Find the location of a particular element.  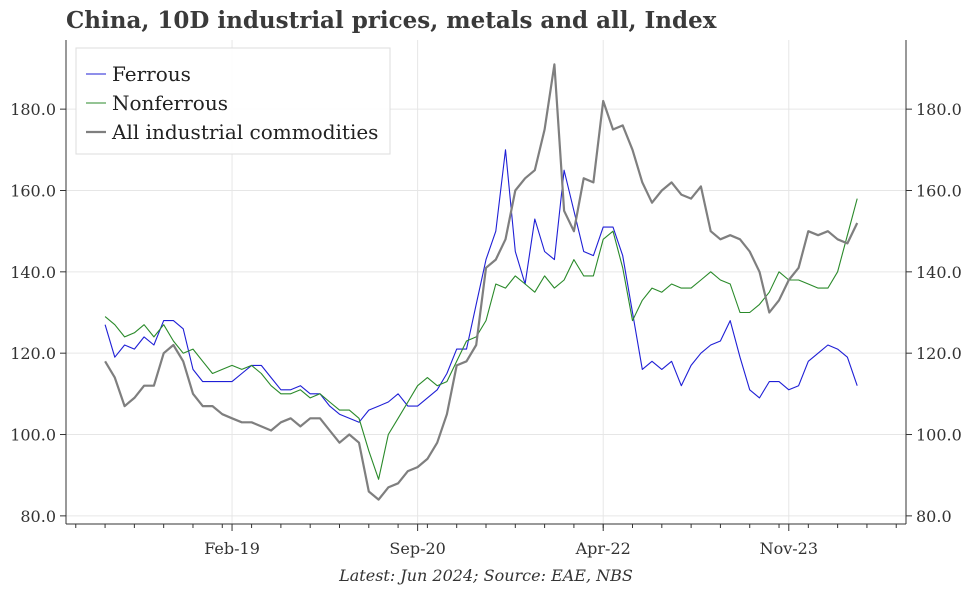

y-tick-label-right: 80.0 is located at coordinates (934, 516).